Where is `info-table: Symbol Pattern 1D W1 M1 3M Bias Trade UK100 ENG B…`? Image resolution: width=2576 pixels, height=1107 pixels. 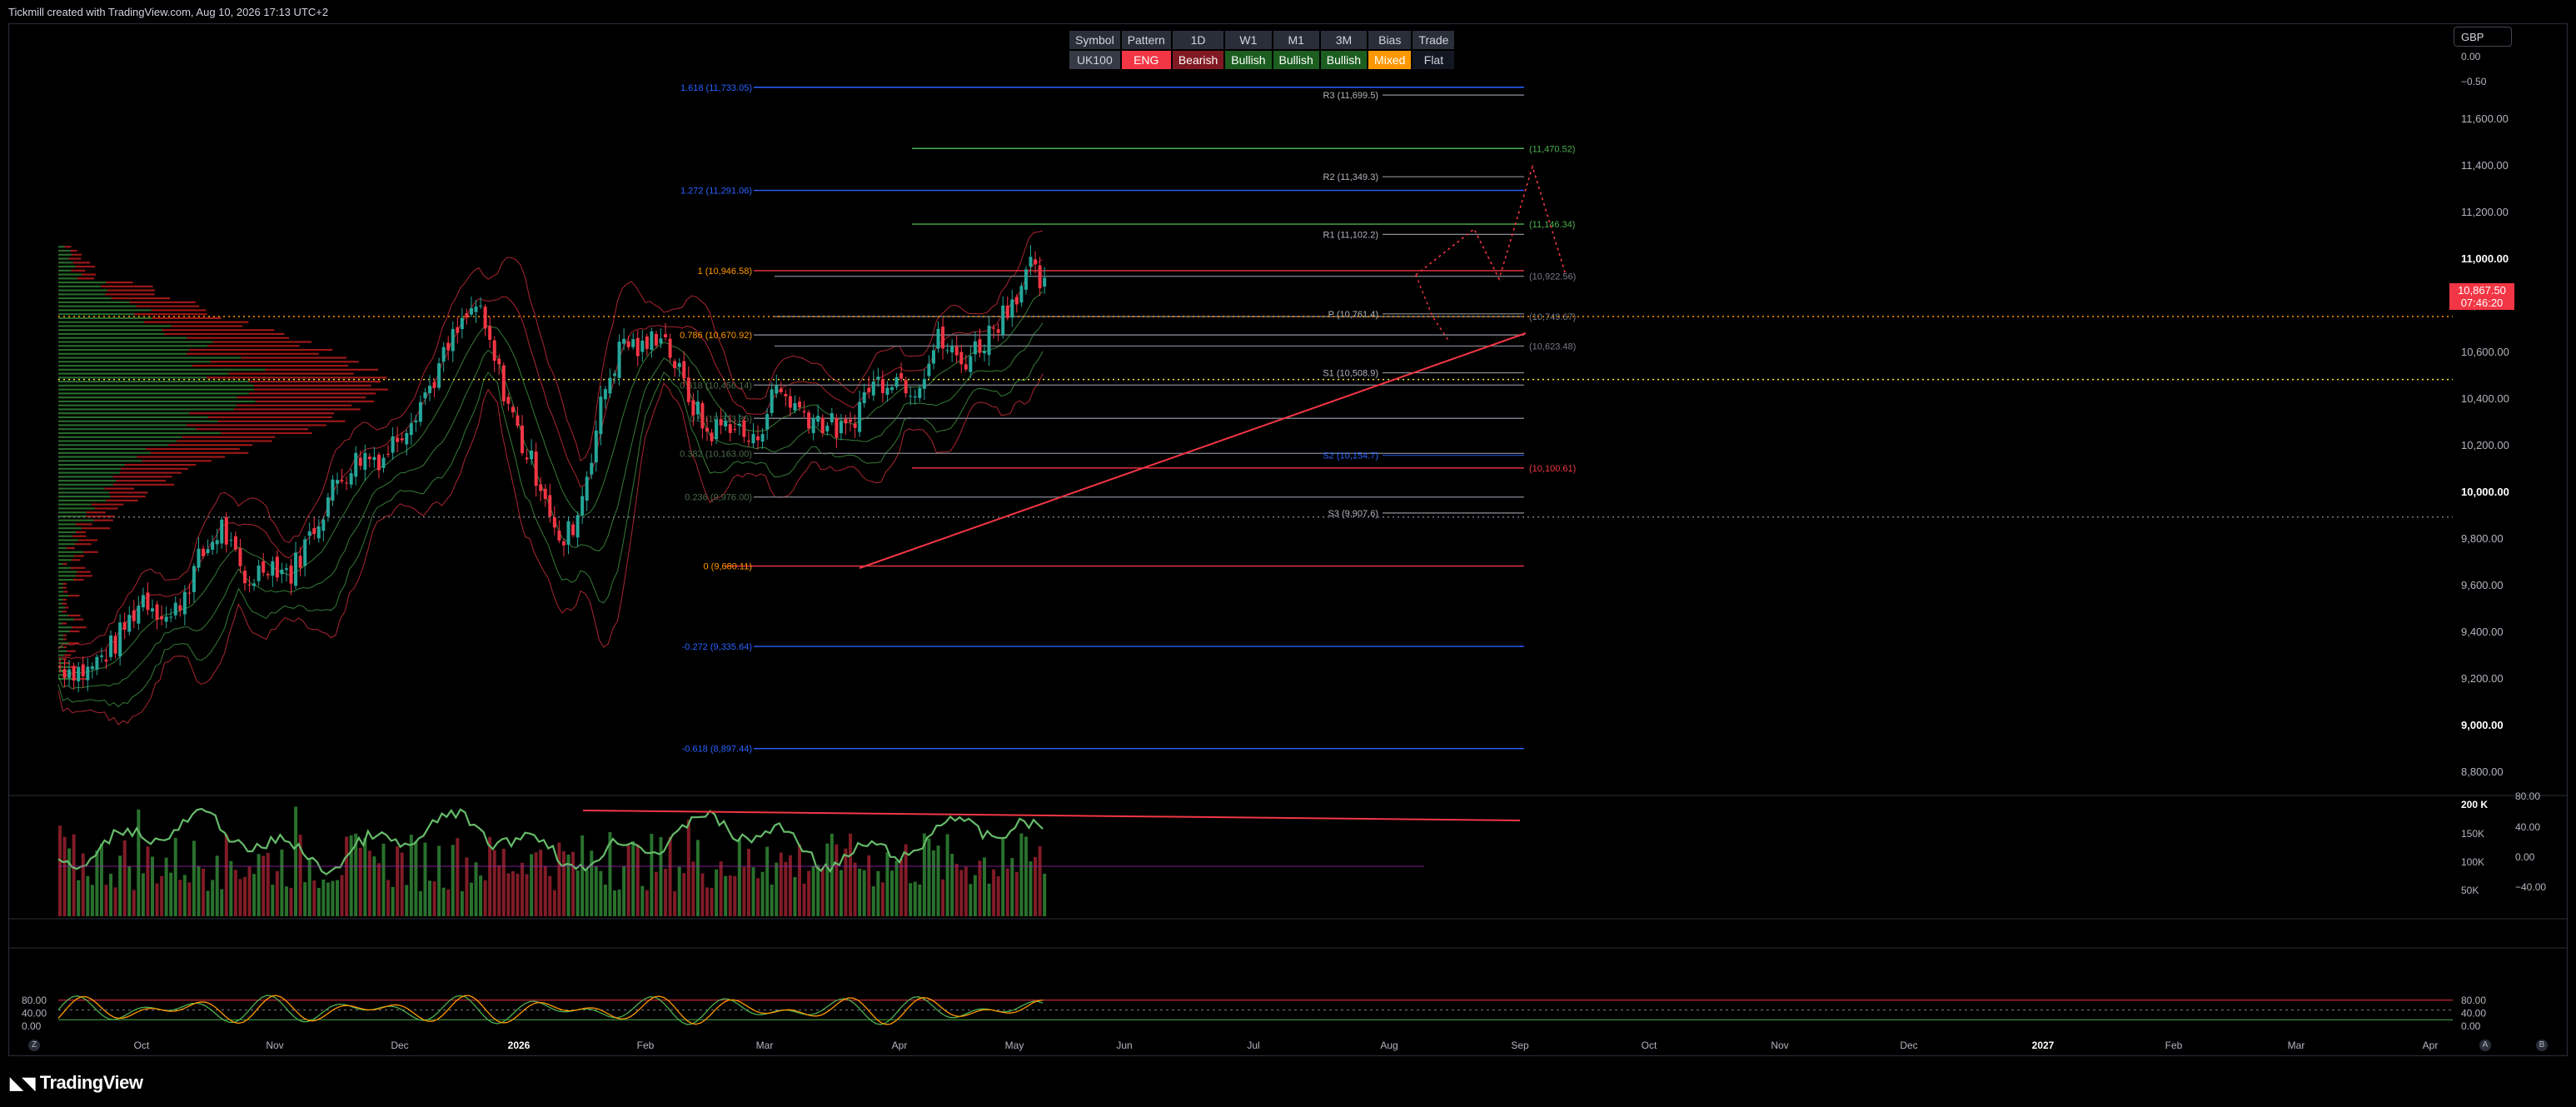
info-table: Symbol Pattern 1D W1 M1 3M Bias Trade UK100 ENG B… is located at coordinates (1262, 50).